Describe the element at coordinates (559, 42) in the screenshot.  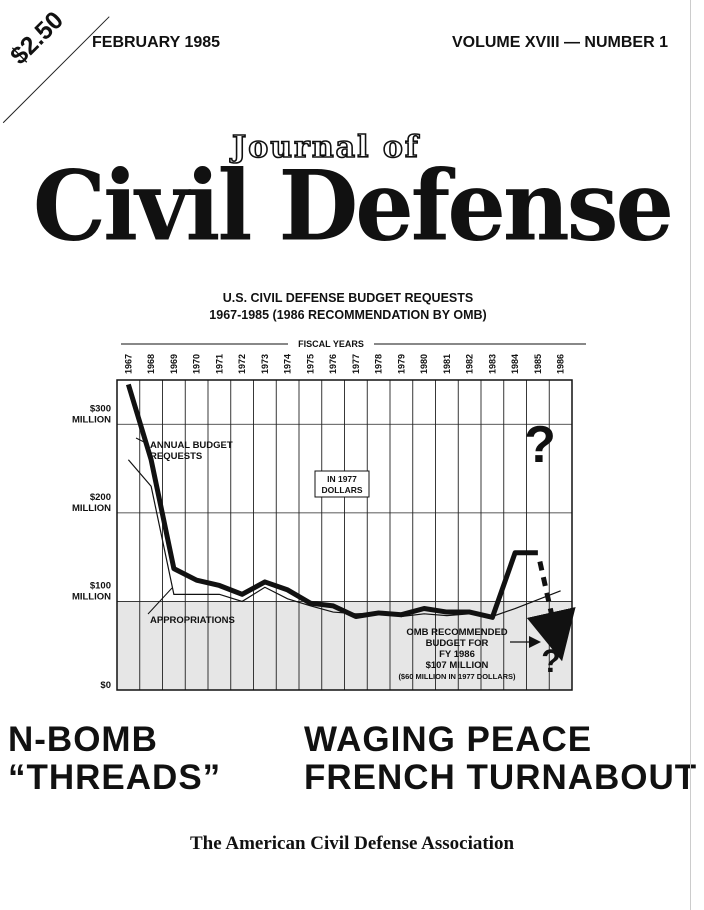
I see `issue-volume: VOLUME XVIII — NUMBER 1` at that location.